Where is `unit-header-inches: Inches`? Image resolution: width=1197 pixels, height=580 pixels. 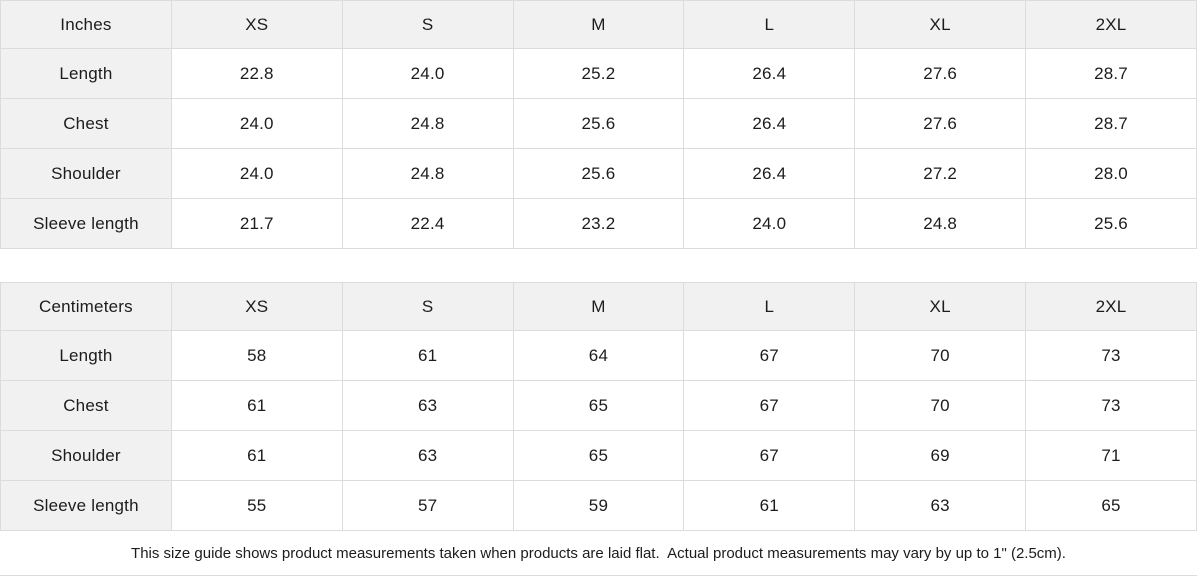 unit-header-inches: Inches is located at coordinates (86, 24).